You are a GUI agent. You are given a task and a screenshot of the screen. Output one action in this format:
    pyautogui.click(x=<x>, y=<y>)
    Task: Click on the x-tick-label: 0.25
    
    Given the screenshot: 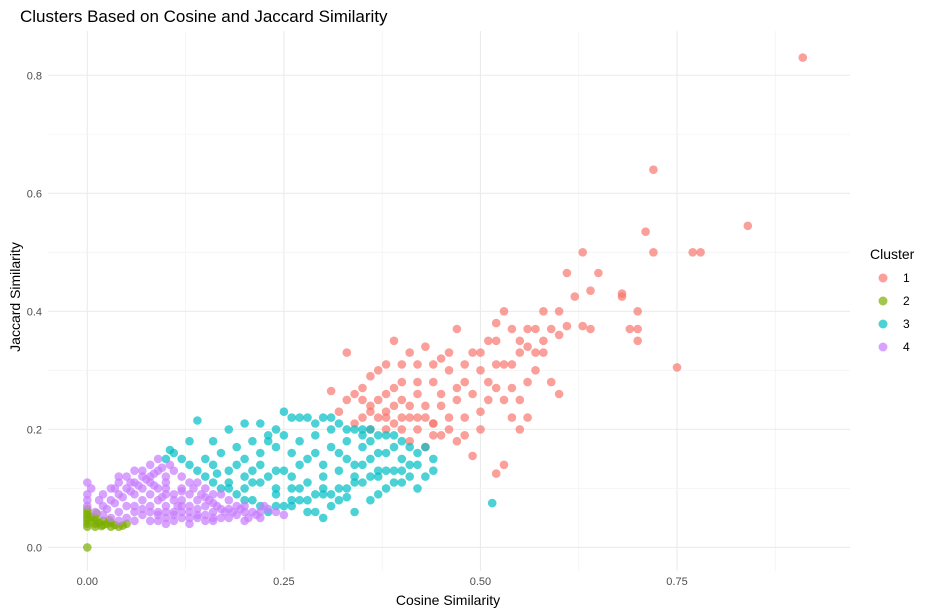 What is the action you would take?
    pyautogui.click(x=283, y=582)
    